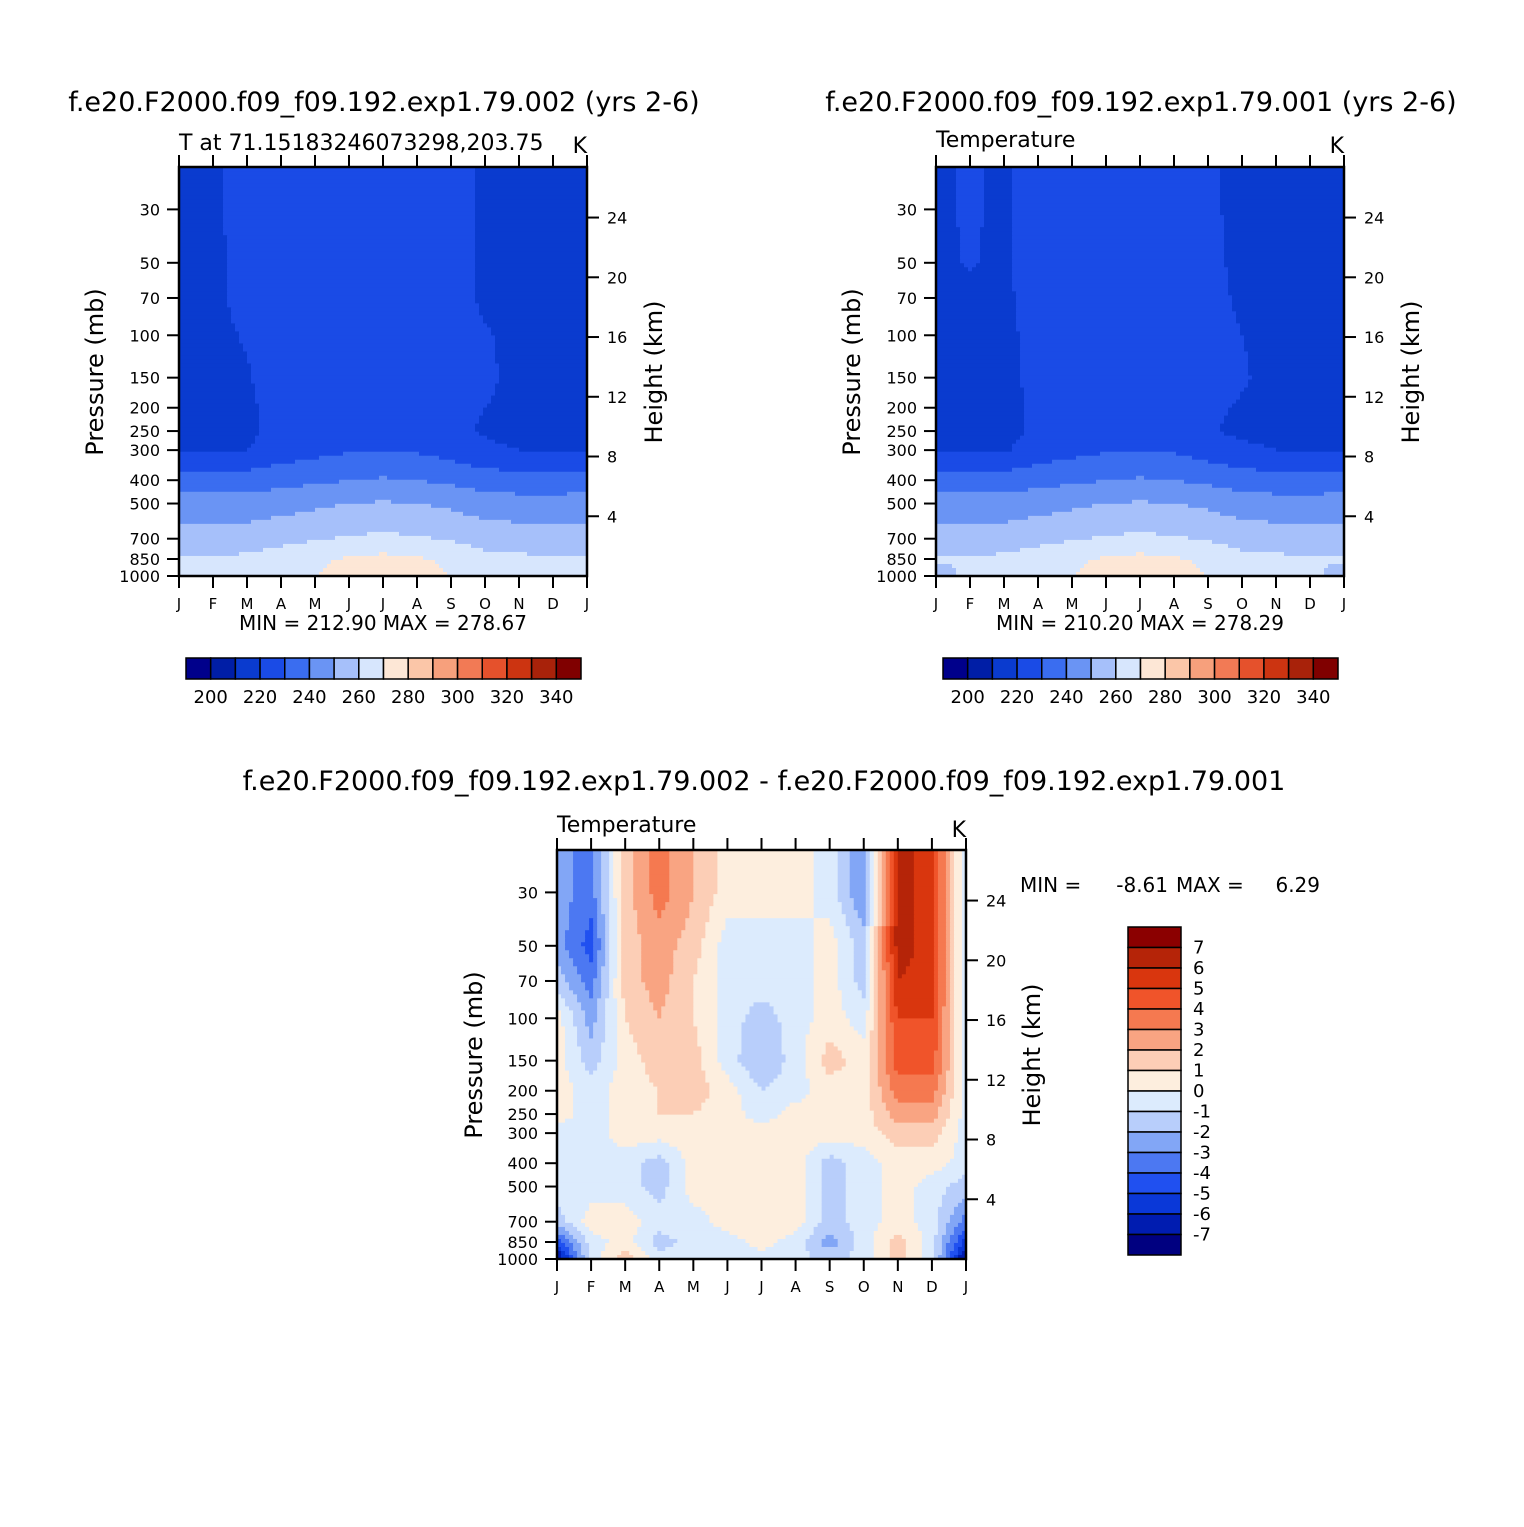 The image size is (1524, 1527). I want to click on colorbar-label: -2, so click(1202, 1132).